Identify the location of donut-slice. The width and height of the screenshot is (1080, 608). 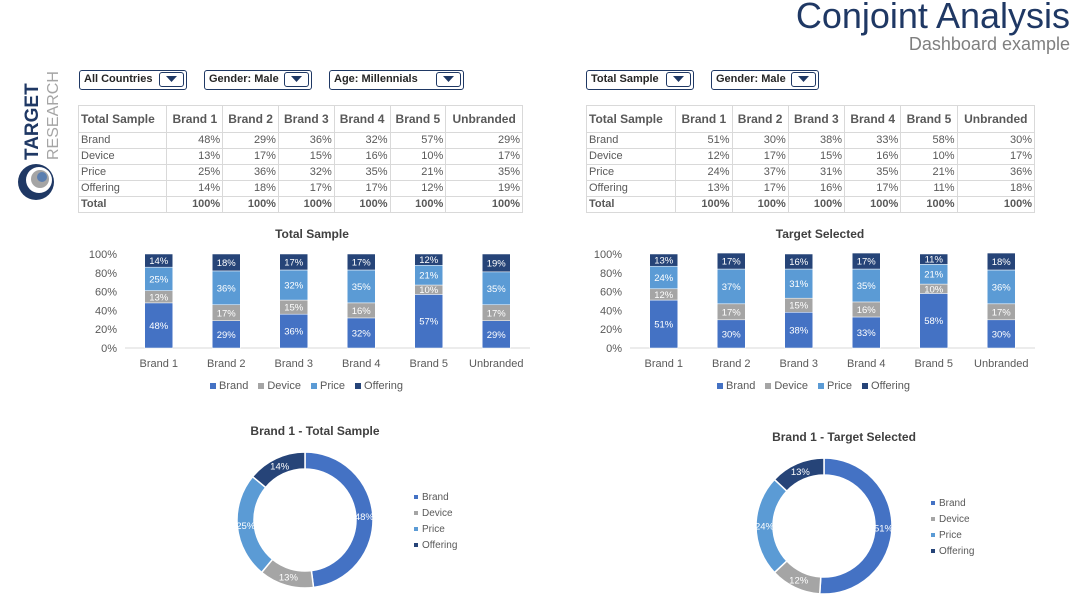
(278, 470).